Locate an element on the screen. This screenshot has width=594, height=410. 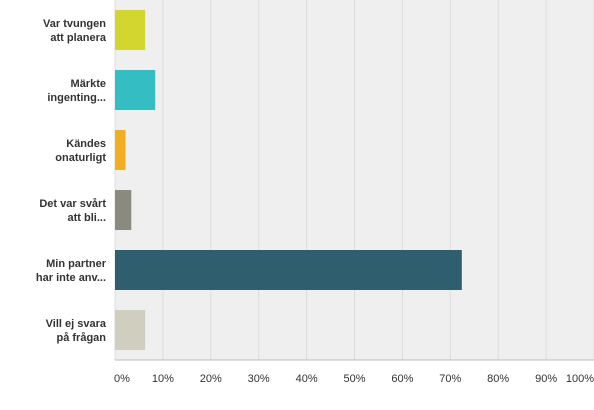
x-tick-label: 50% is located at coordinates (354, 379).